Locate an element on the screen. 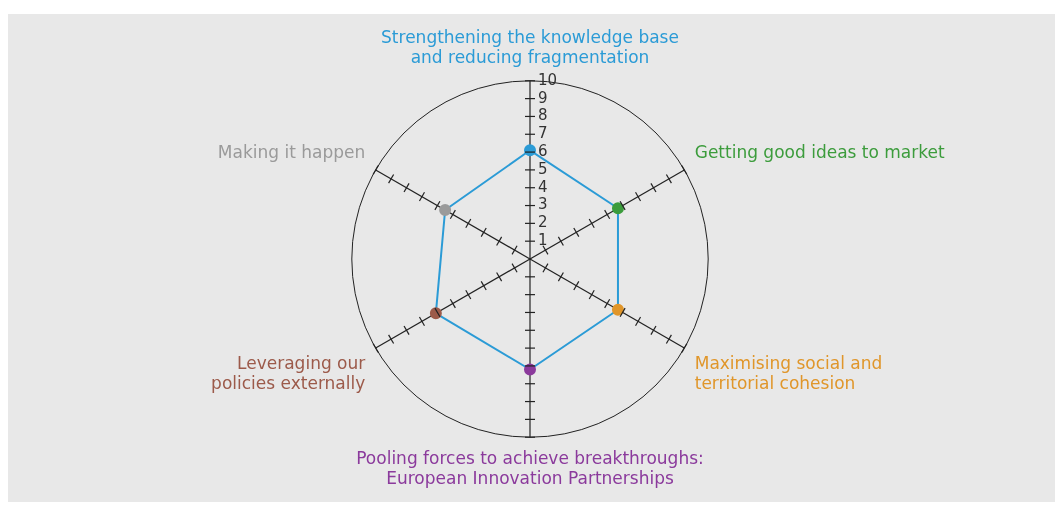  y-tick-label: 4 is located at coordinates (543, 186).